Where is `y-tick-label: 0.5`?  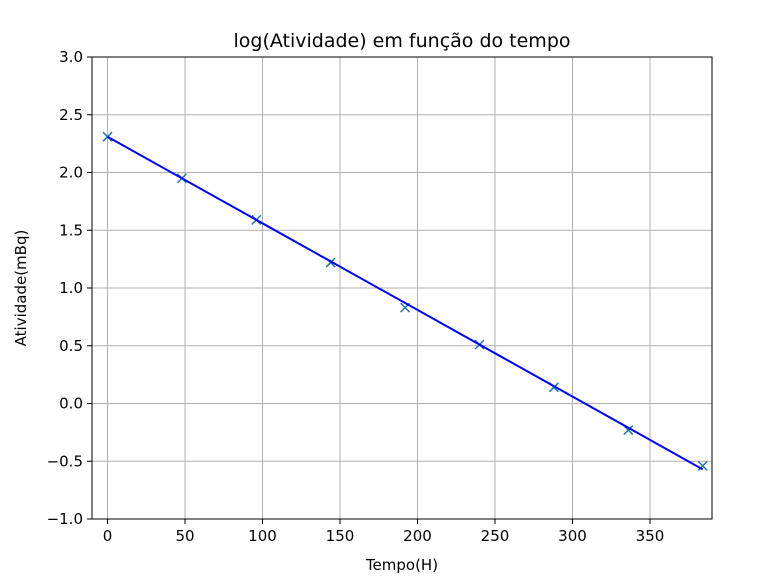 y-tick-label: 0.5 is located at coordinates (71, 346).